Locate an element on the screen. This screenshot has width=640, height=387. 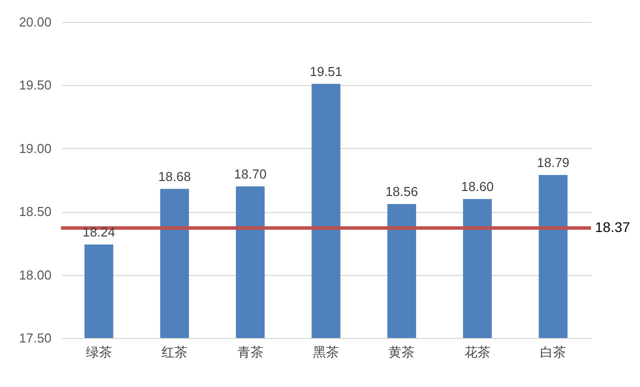
y-tick-label: 19.50 is located at coordinates (35, 85).